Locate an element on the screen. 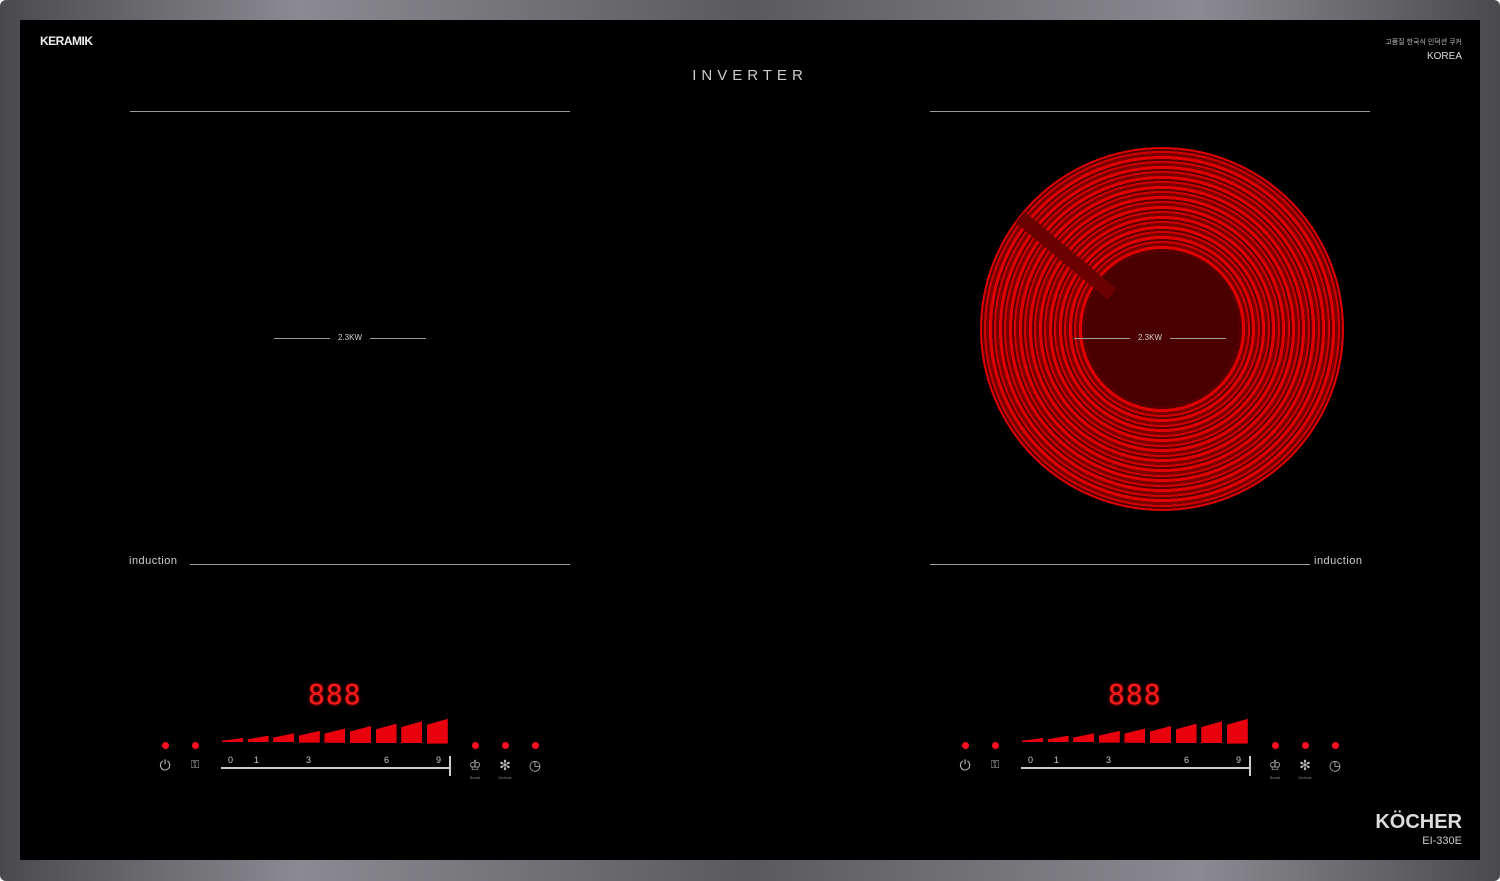  korean-tagline: 고품질 한국식 인덕션 쿠커 is located at coordinates (1423, 42).